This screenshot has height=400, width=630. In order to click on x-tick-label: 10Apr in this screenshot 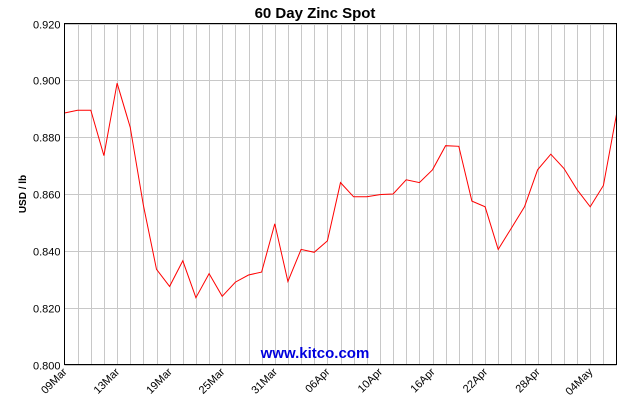, I will do `click(370, 380)`.